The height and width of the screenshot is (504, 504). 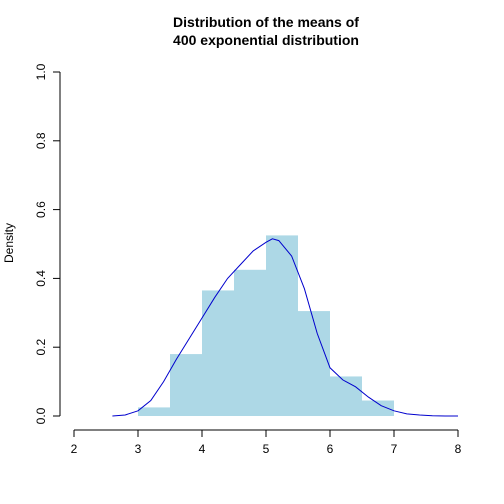 I want to click on x-tick-label: 4, so click(x=202, y=449).